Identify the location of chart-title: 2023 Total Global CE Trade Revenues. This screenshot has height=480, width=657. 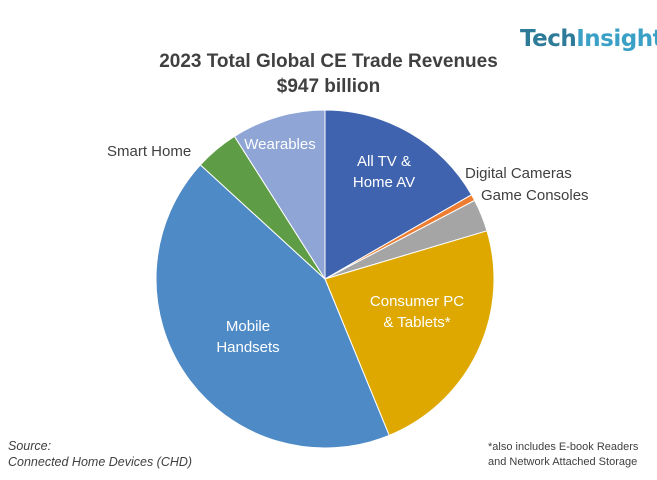
(328, 61).